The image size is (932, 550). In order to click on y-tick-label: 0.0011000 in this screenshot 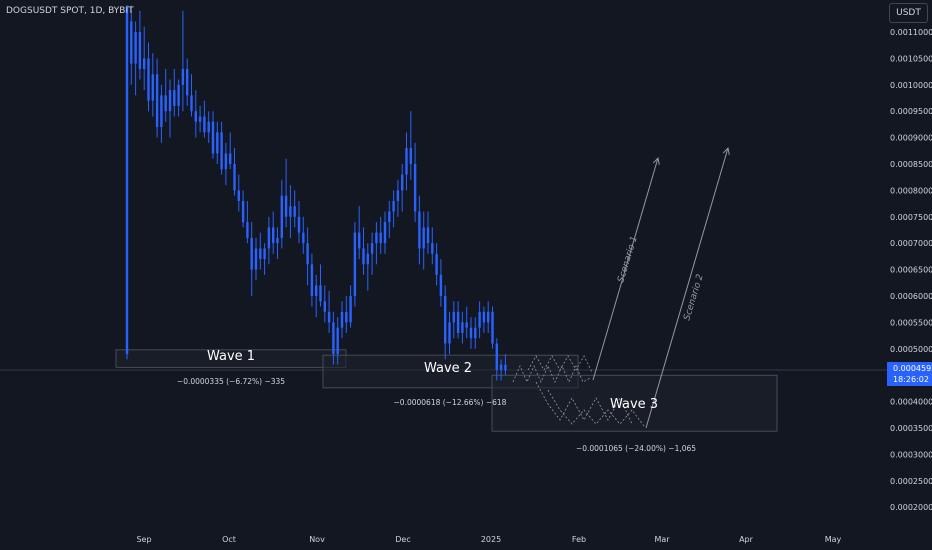, I will do `click(911, 32)`.